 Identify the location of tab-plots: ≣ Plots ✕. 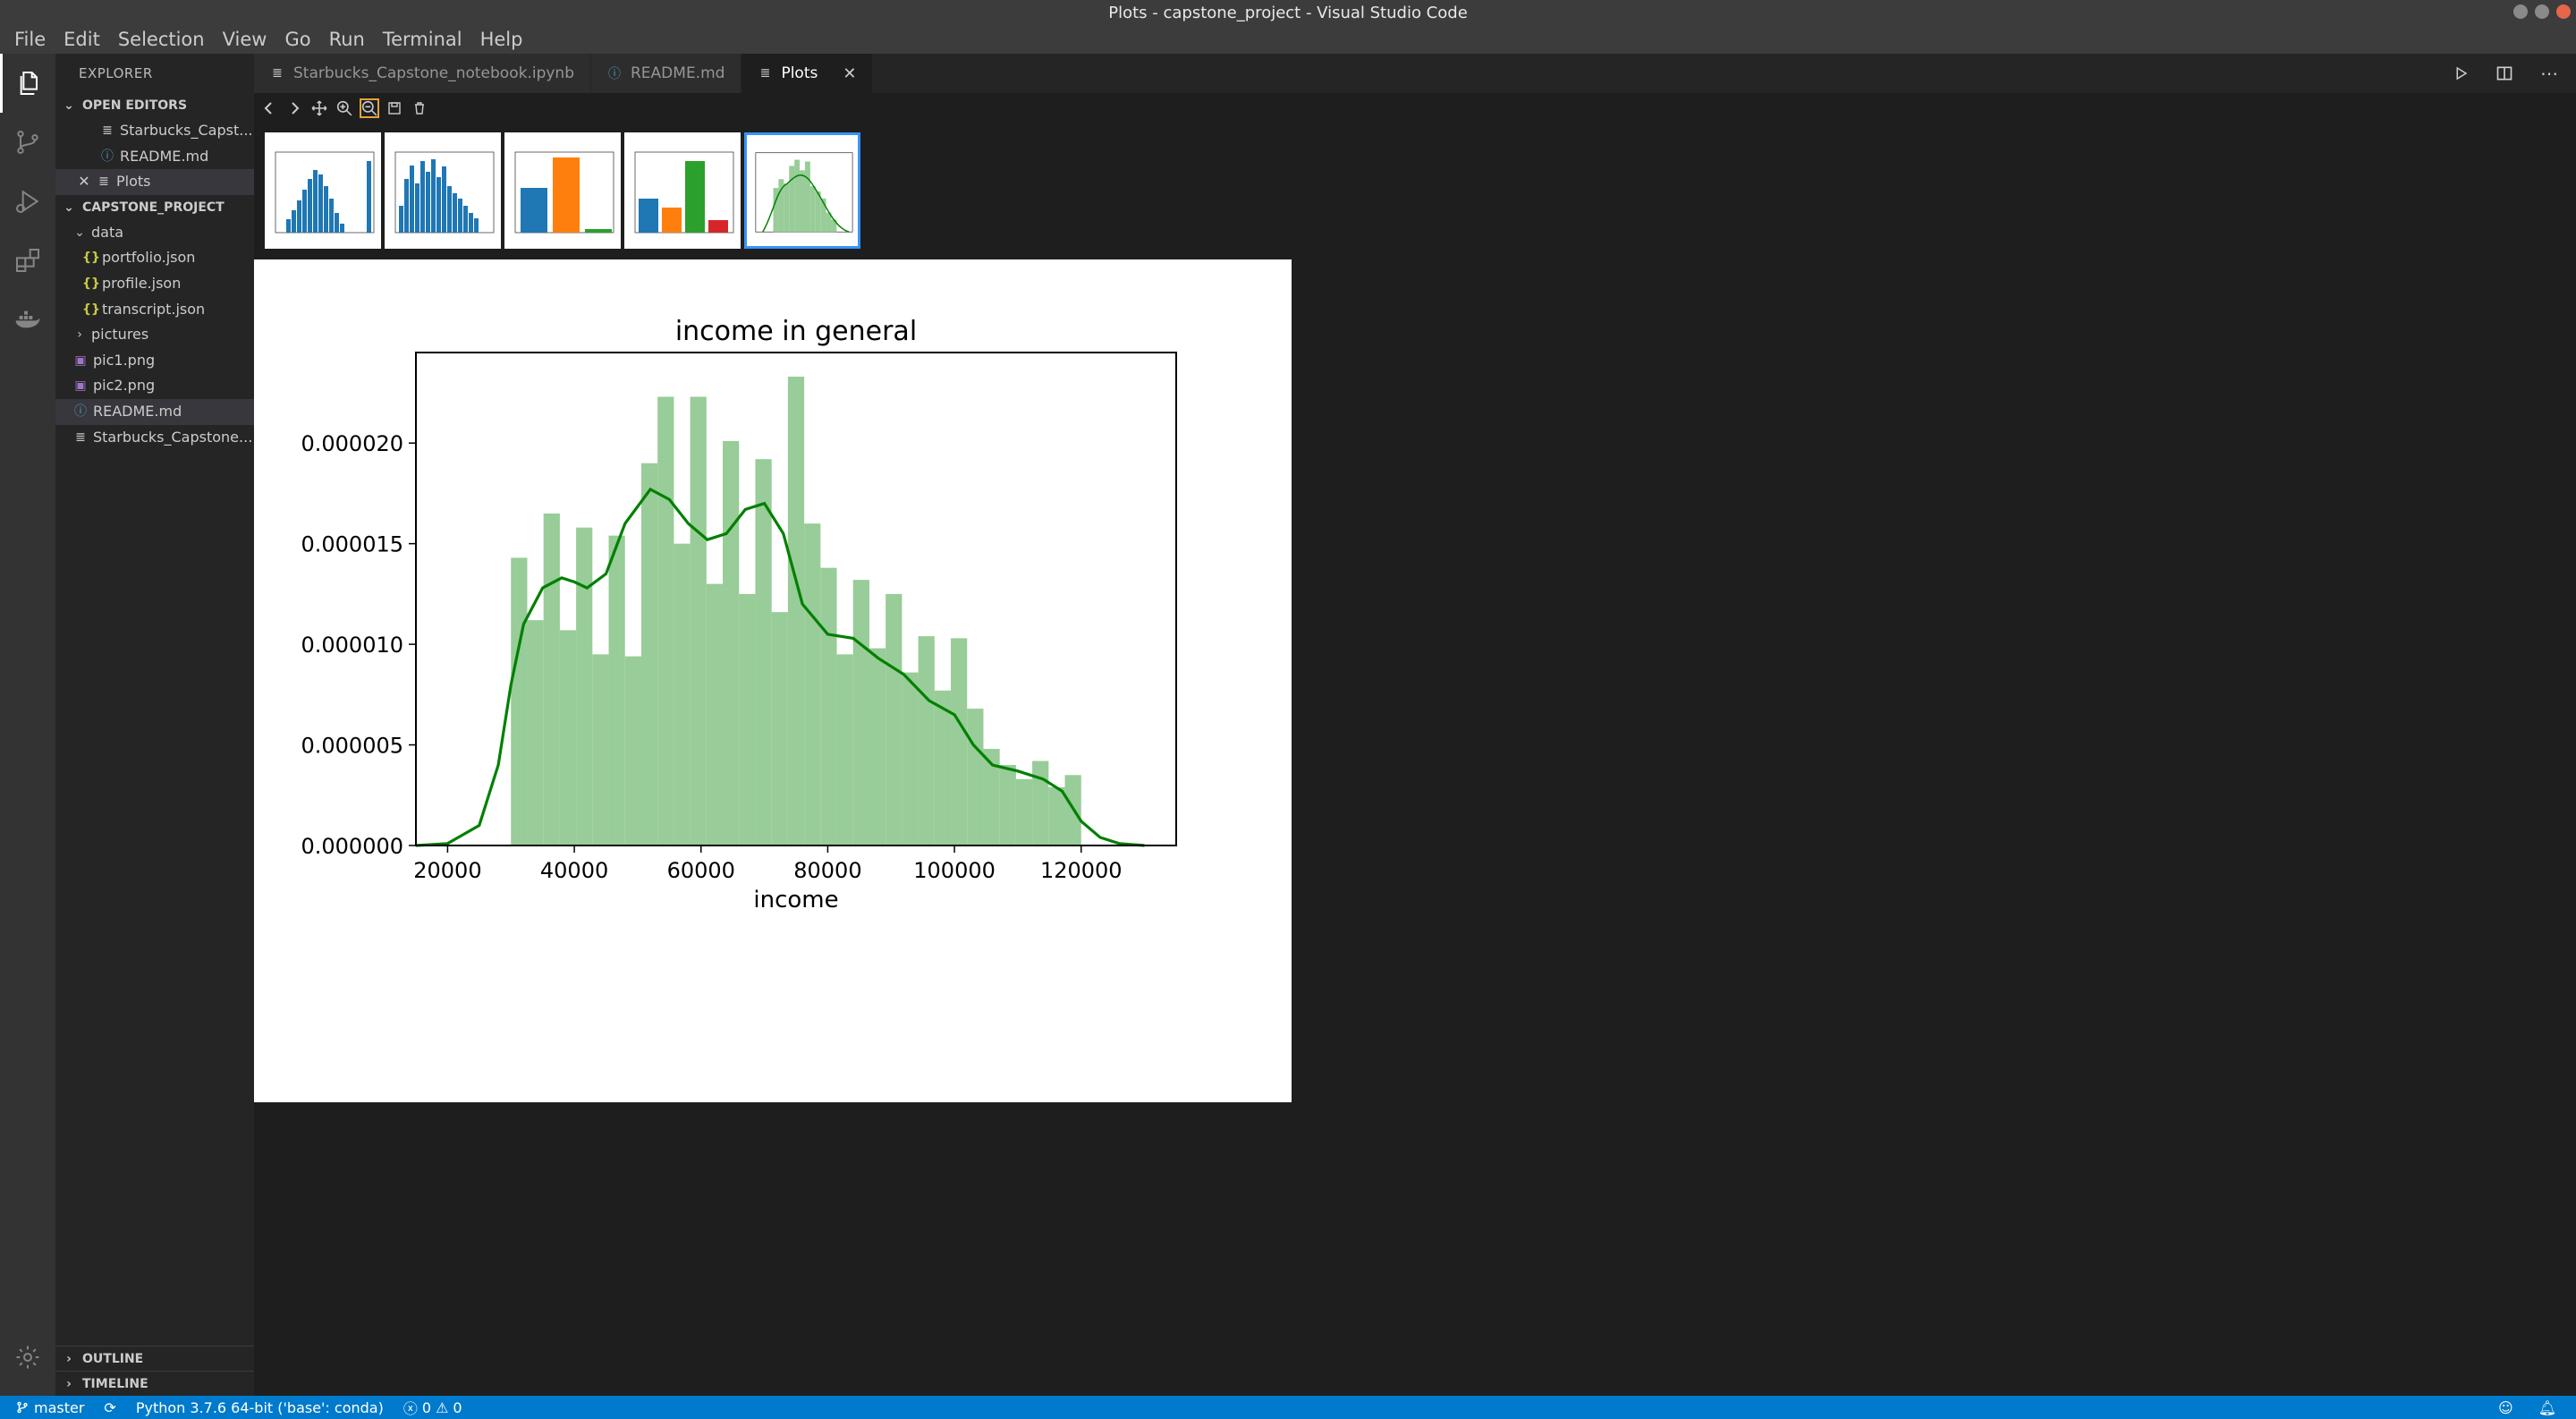
(807, 73).